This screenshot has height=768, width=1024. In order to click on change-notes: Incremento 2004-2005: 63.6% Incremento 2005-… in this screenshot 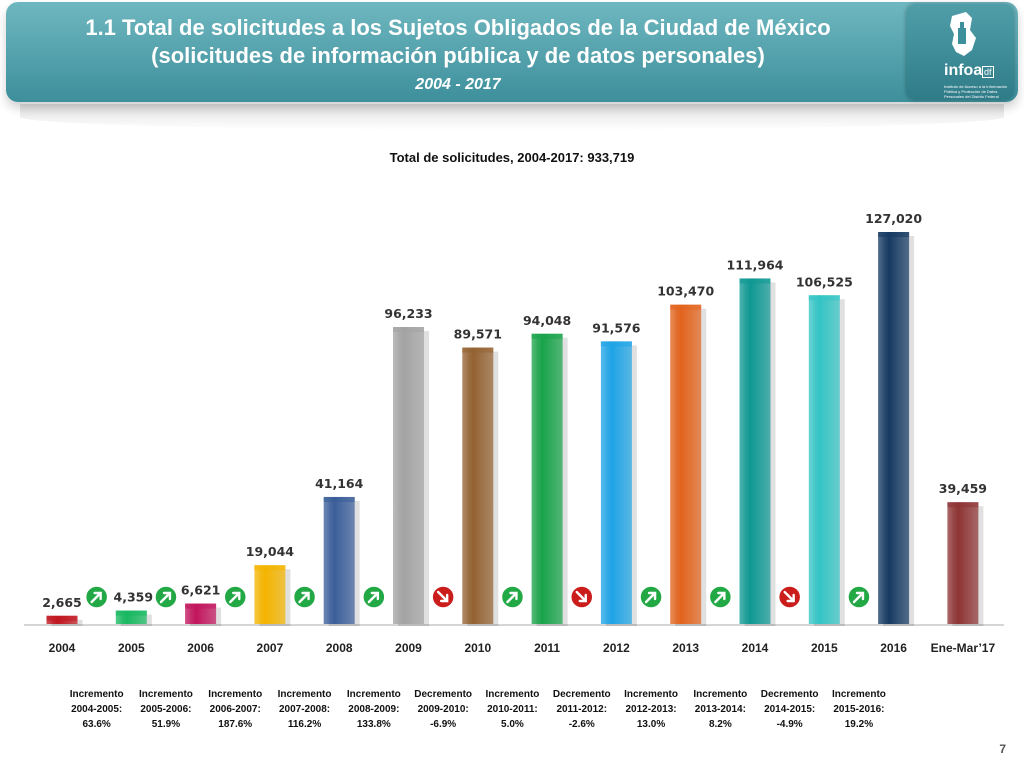, I will do `click(512, 717)`.